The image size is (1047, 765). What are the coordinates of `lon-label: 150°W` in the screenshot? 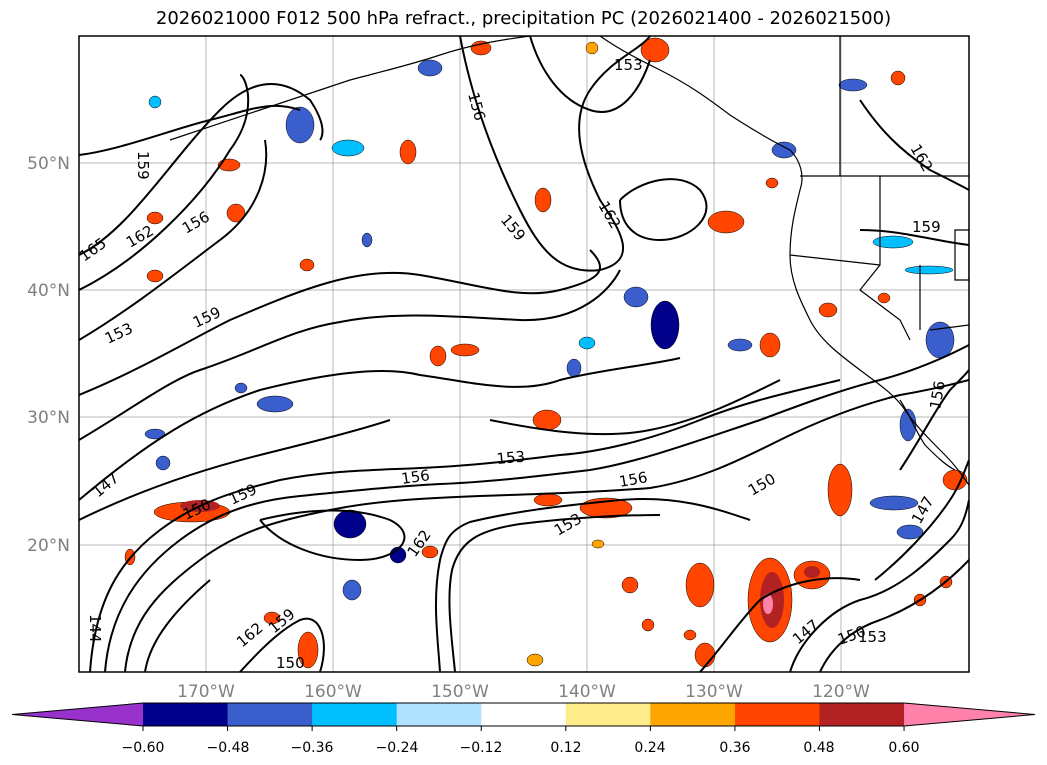 It's located at (460, 692).